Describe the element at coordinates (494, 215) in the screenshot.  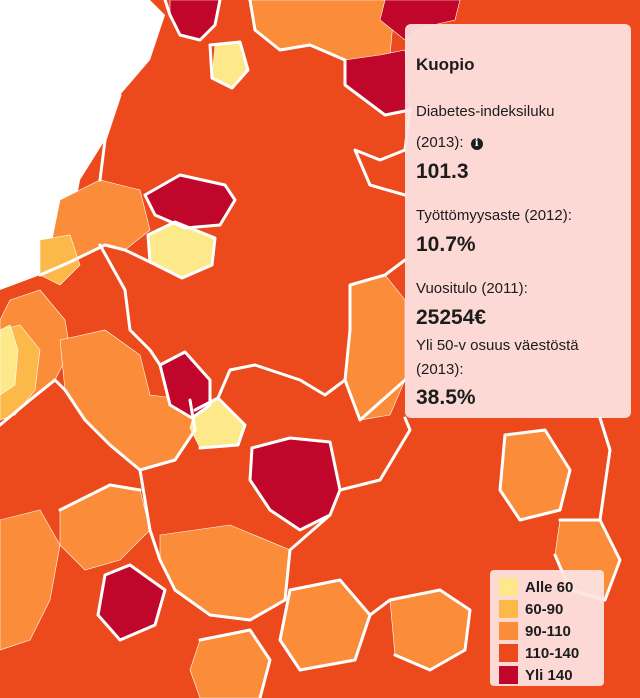
I see `unemployment-label: Työttömyysaste (2012):` at that location.